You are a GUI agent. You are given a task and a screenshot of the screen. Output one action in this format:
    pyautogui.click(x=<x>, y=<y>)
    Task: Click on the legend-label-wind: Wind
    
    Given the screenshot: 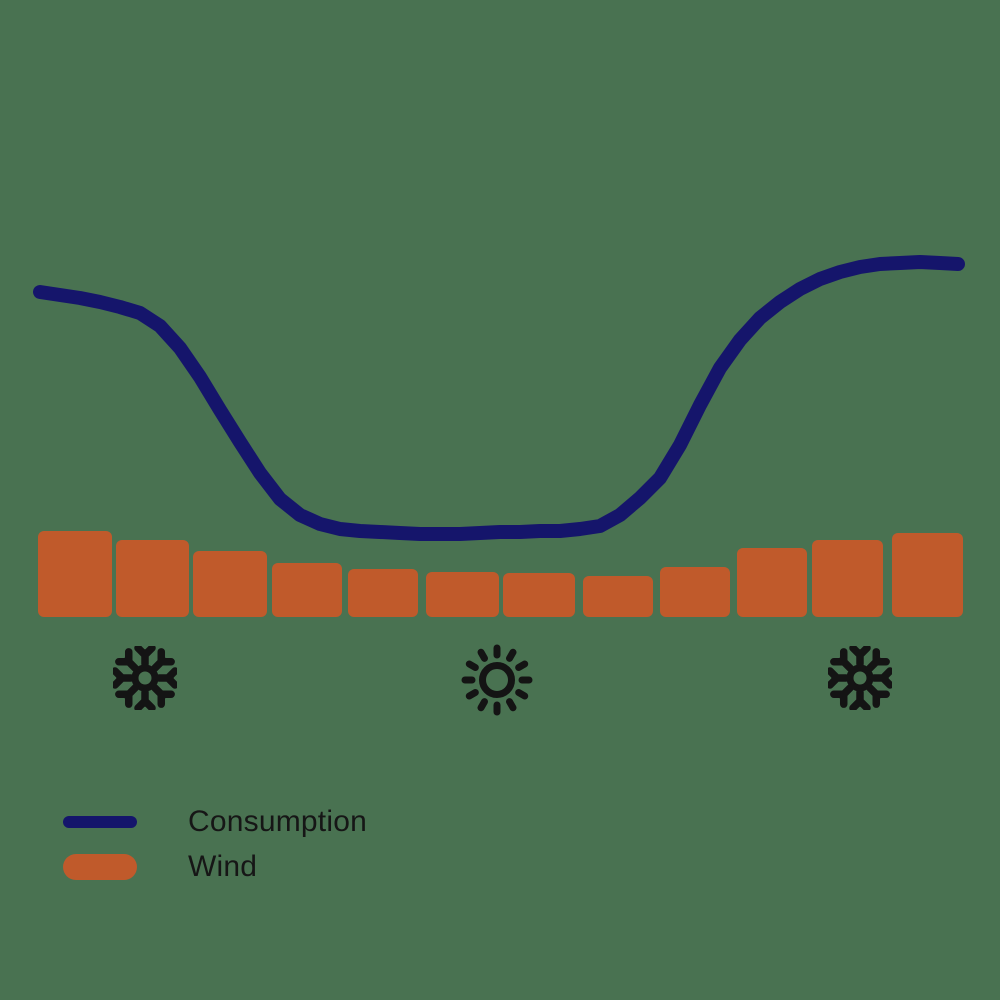 What is the action you would take?
    pyautogui.click(x=223, y=866)
    